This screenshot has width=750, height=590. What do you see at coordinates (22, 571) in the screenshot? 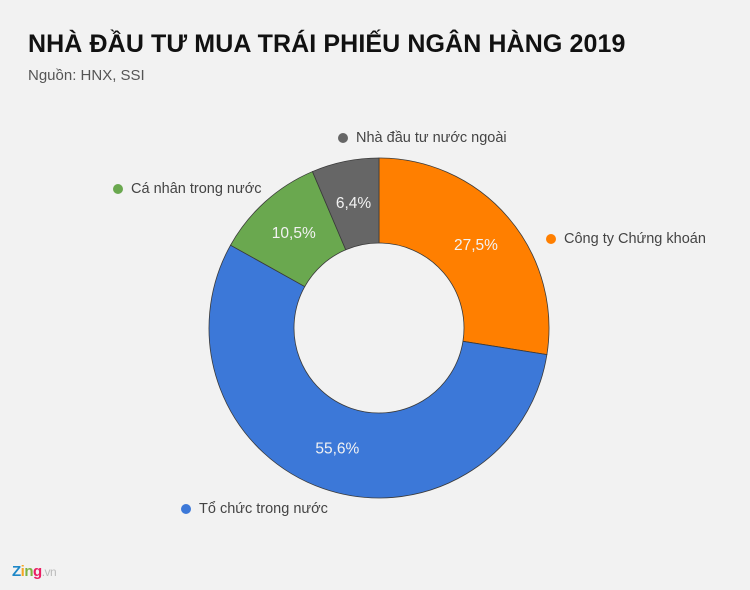
I see `logo-letter: i` at bounding box center [22, 571].